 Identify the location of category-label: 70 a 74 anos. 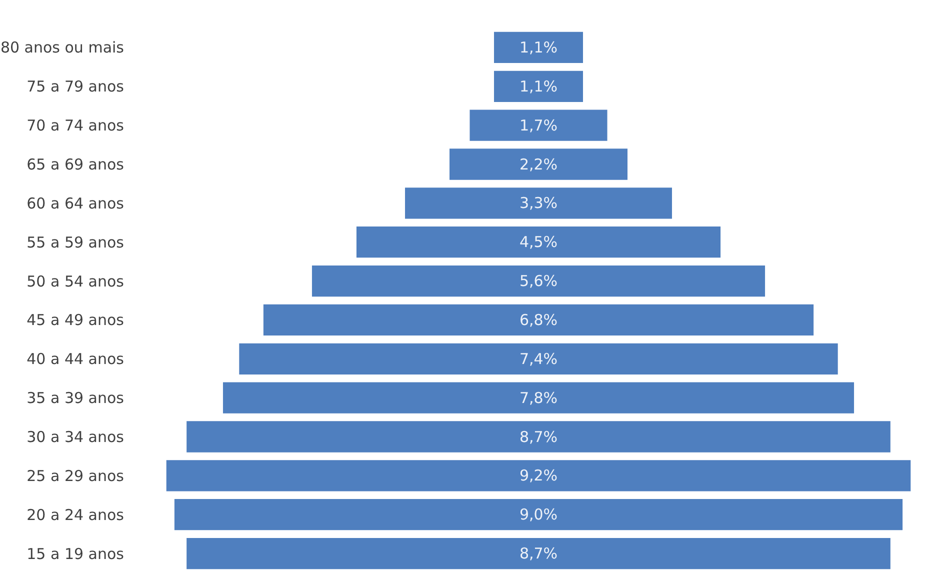
(75, 125).